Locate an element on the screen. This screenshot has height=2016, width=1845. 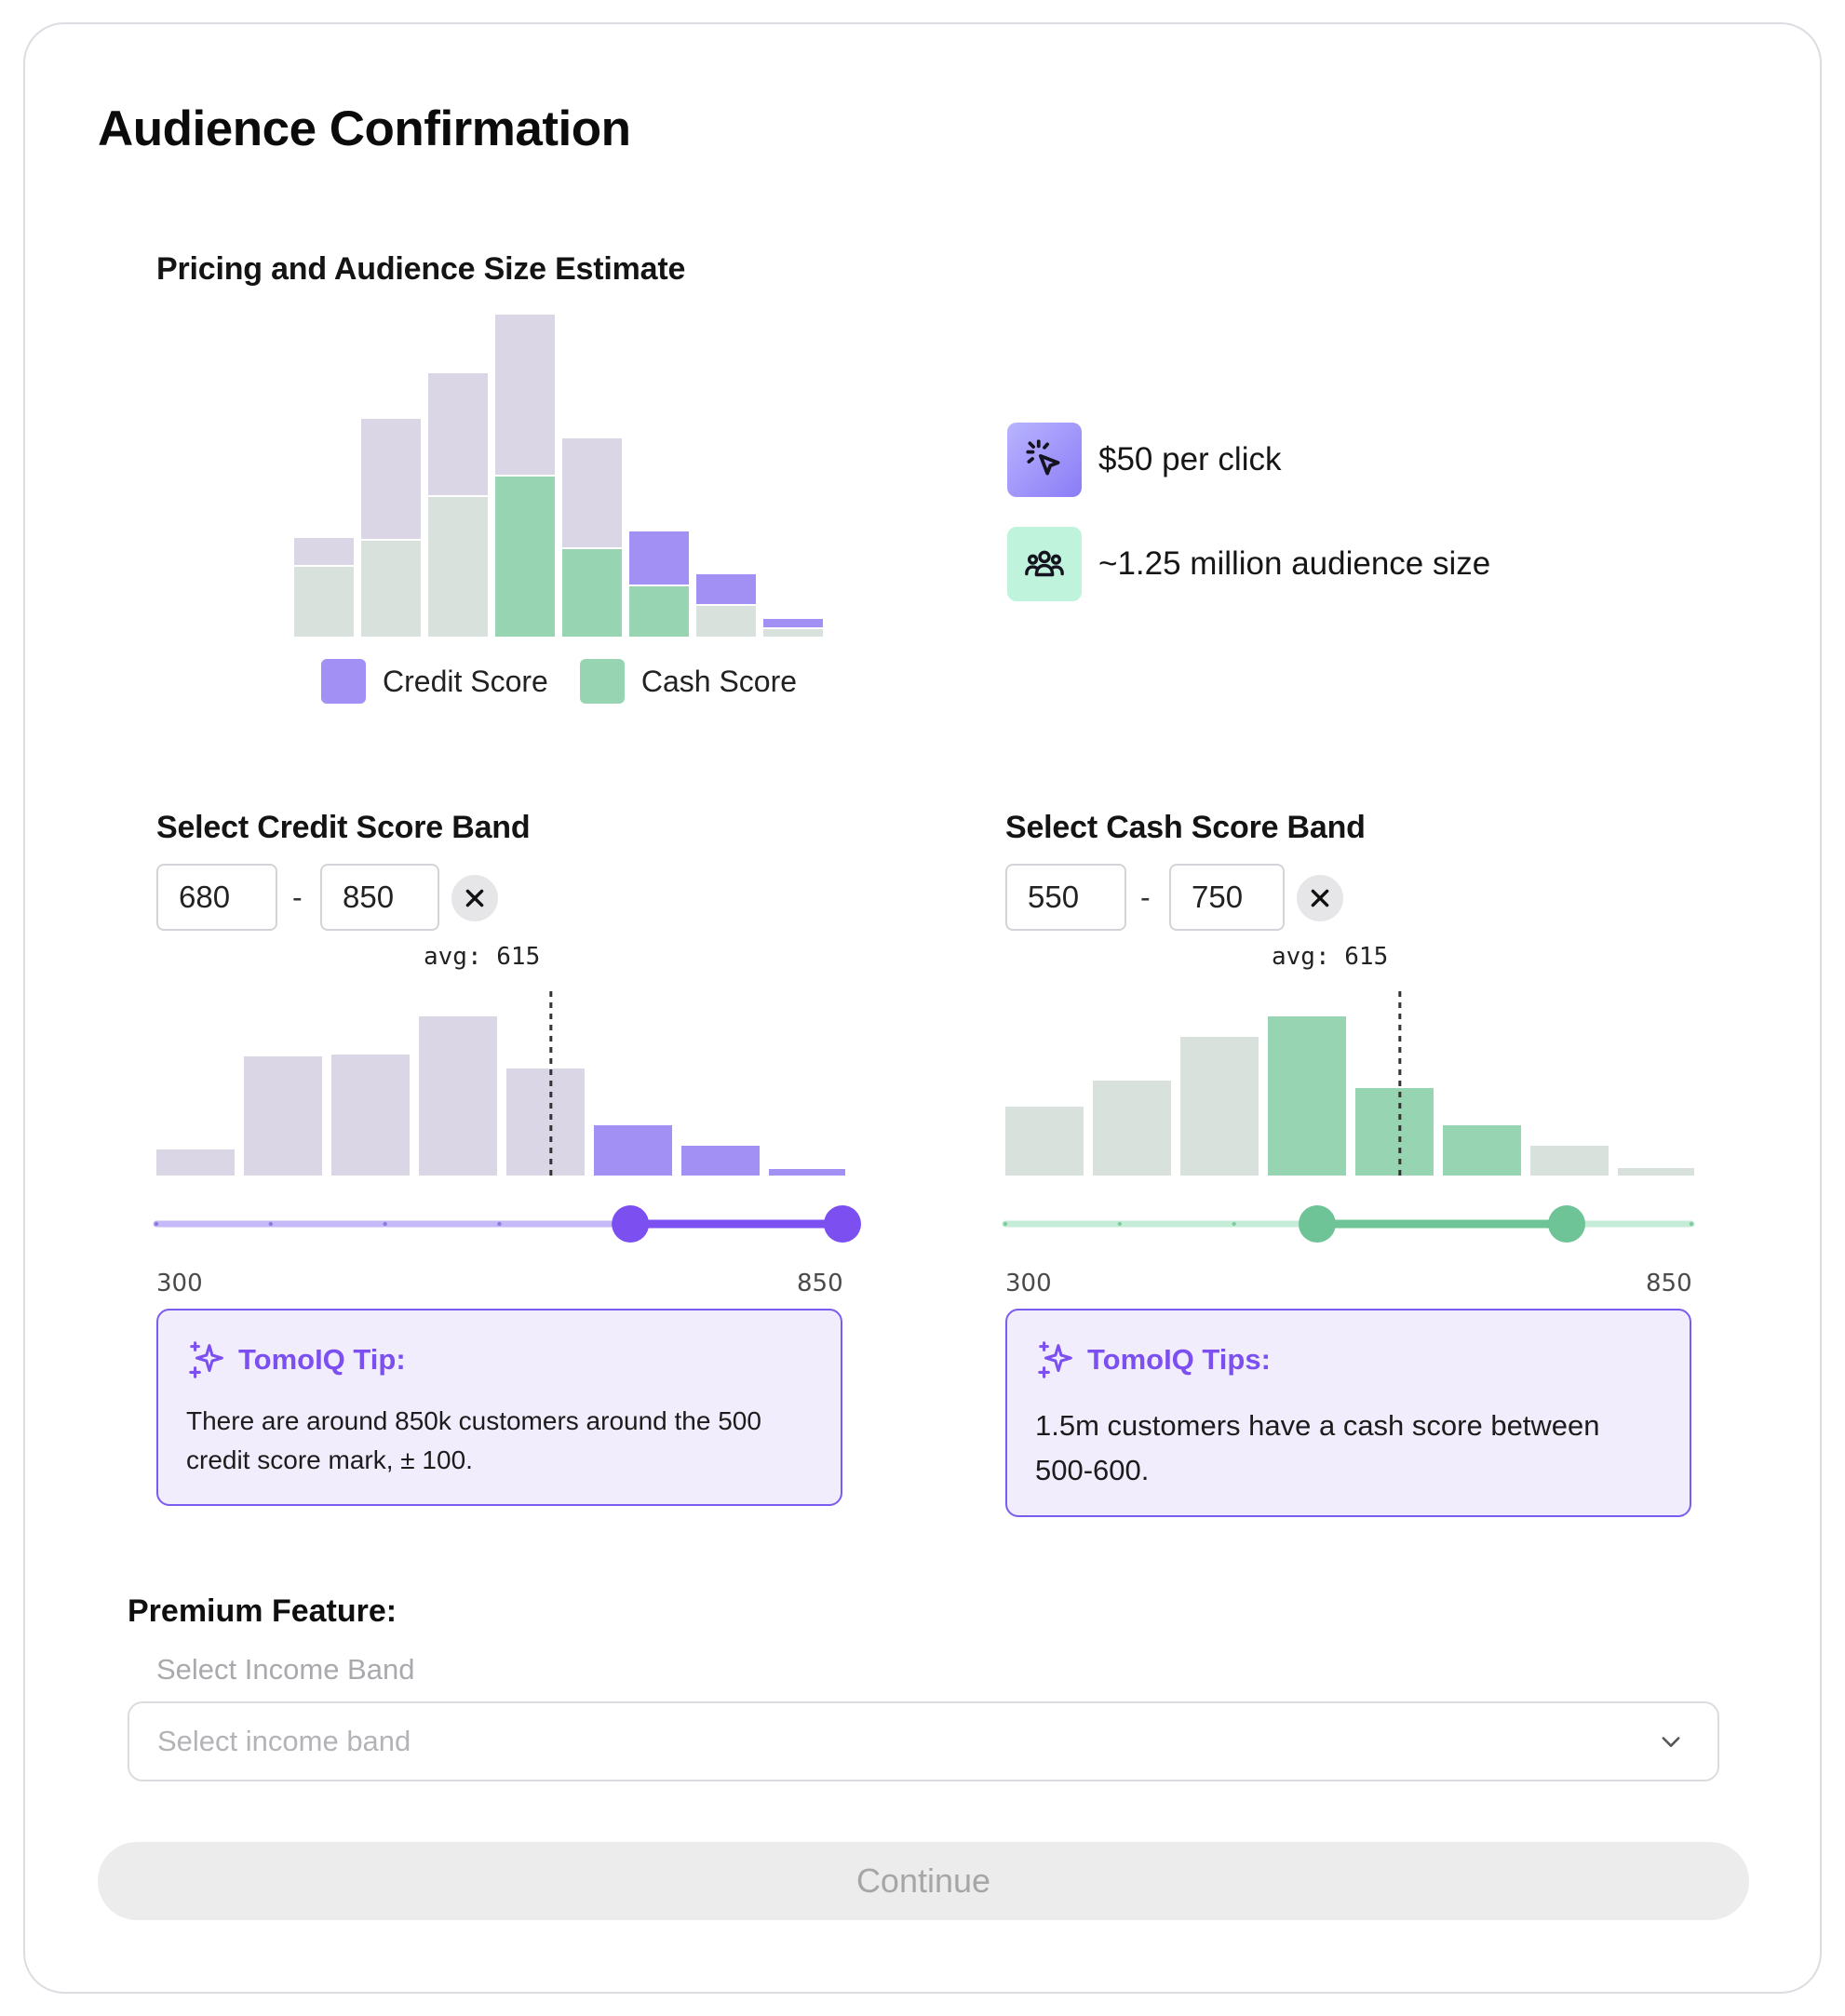
credit-range-slider is located at coordinates (507, 1224).